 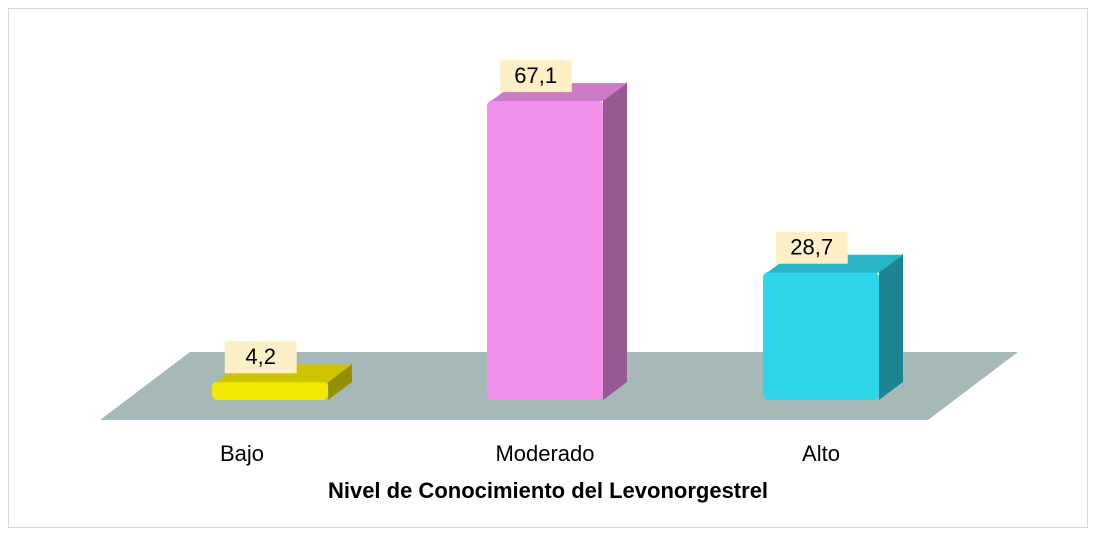 I want to click on data-label: 4,2, so click(x=260, y=356).